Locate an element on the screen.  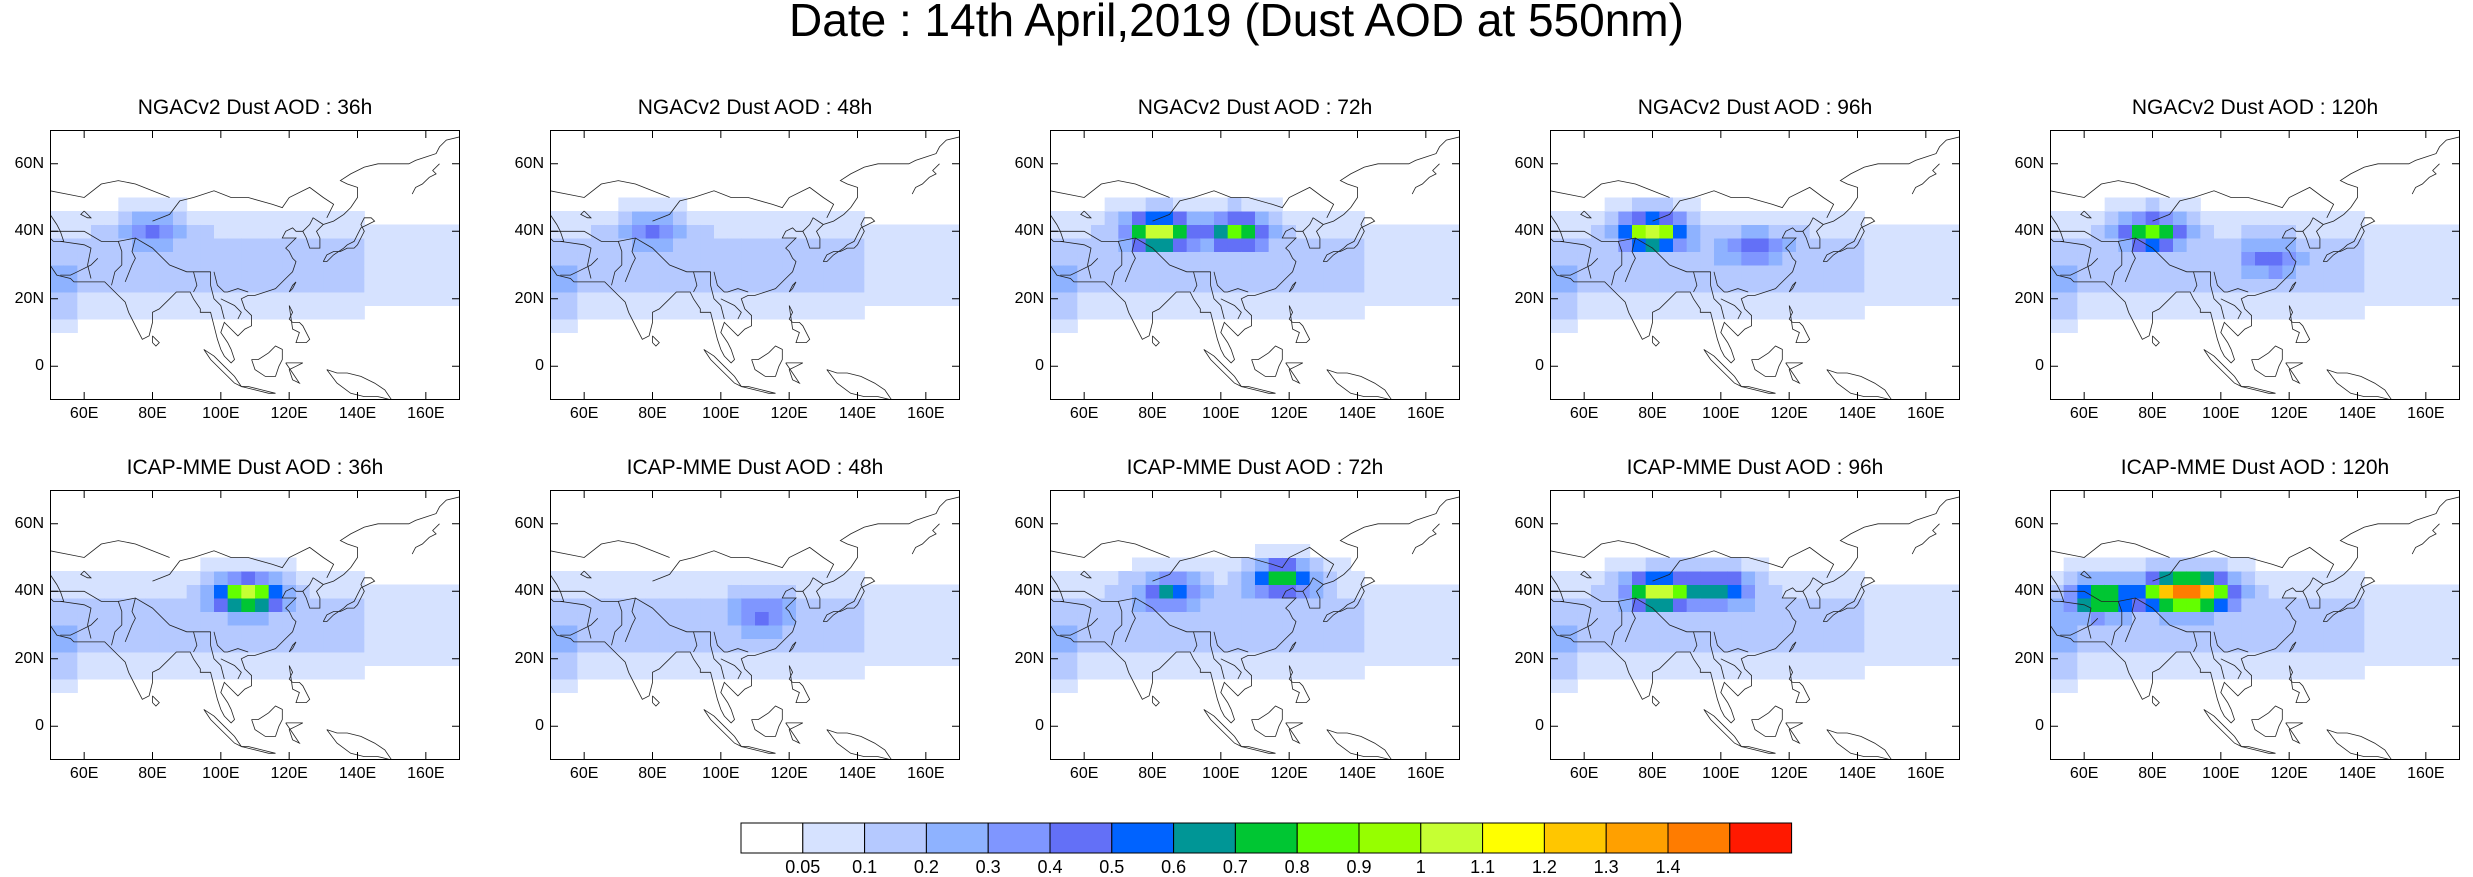
colorbar-label: 1 is located at coordinates (1420, 867).